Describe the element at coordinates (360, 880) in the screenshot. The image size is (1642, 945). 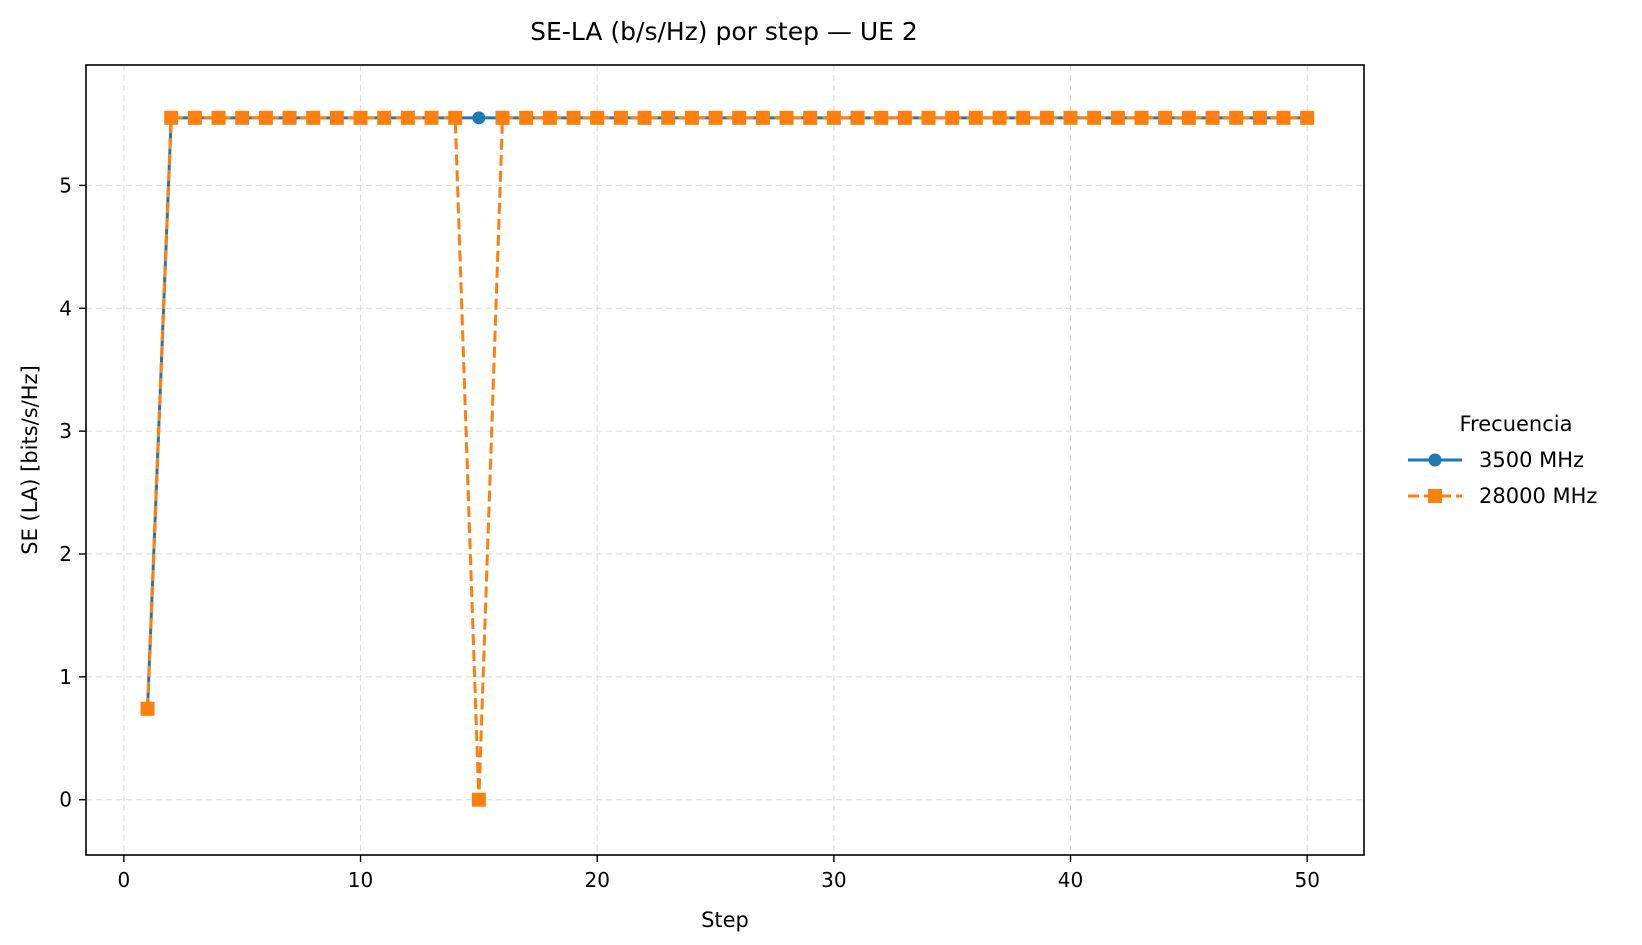
I see `x-tick-label: 10` at that location.